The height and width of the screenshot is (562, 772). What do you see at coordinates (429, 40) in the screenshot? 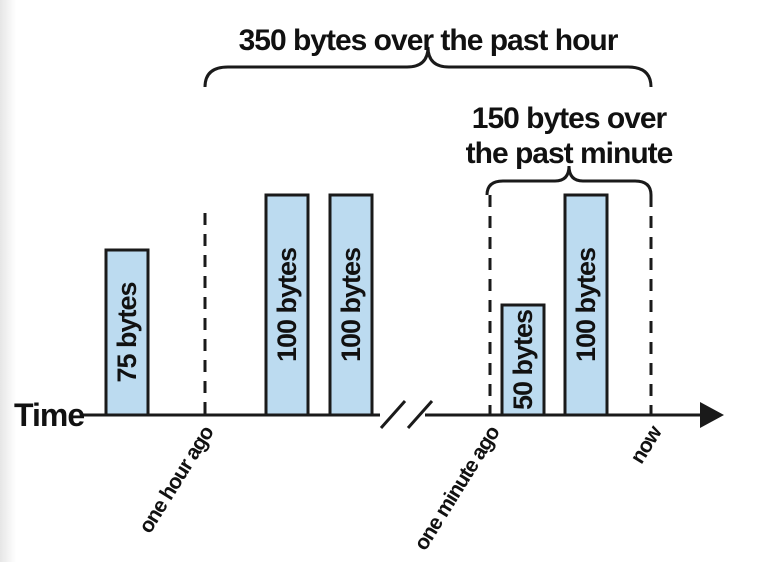
I see `span-label-hour: 350 bytes over the past hour` at bounding box center [429, 40].